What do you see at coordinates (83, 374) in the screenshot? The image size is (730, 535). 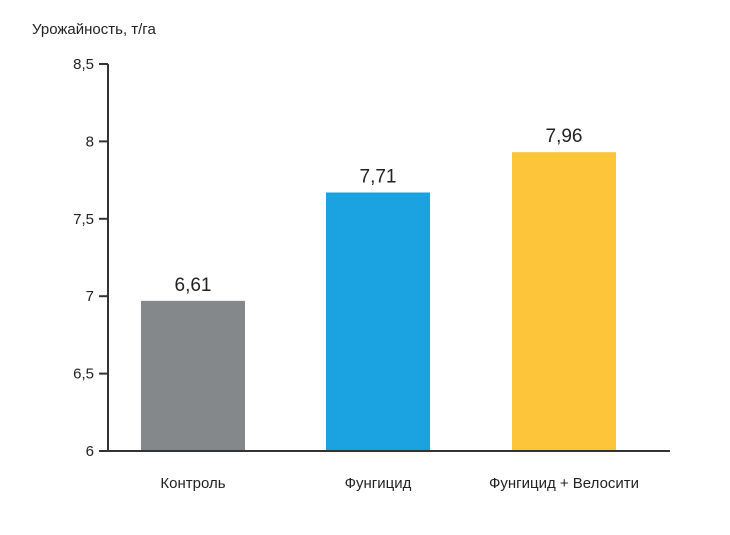 I see `y-tick-label: 6,5` at bounding box center [83, 374].